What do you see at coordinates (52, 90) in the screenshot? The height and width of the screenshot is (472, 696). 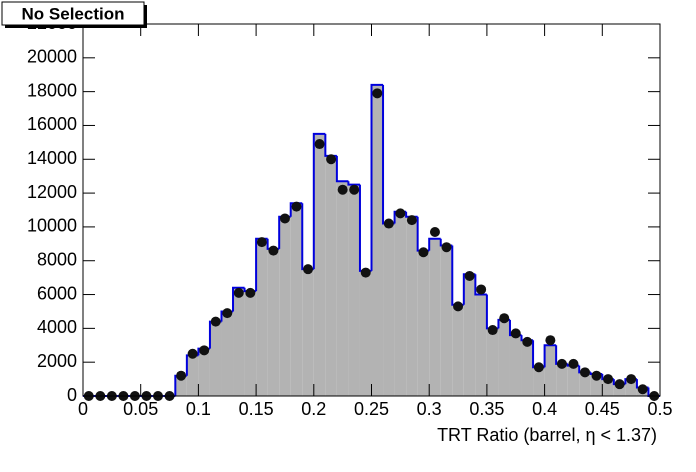 I see `y-tick-label: 18000` at bounding box center [52, 90].